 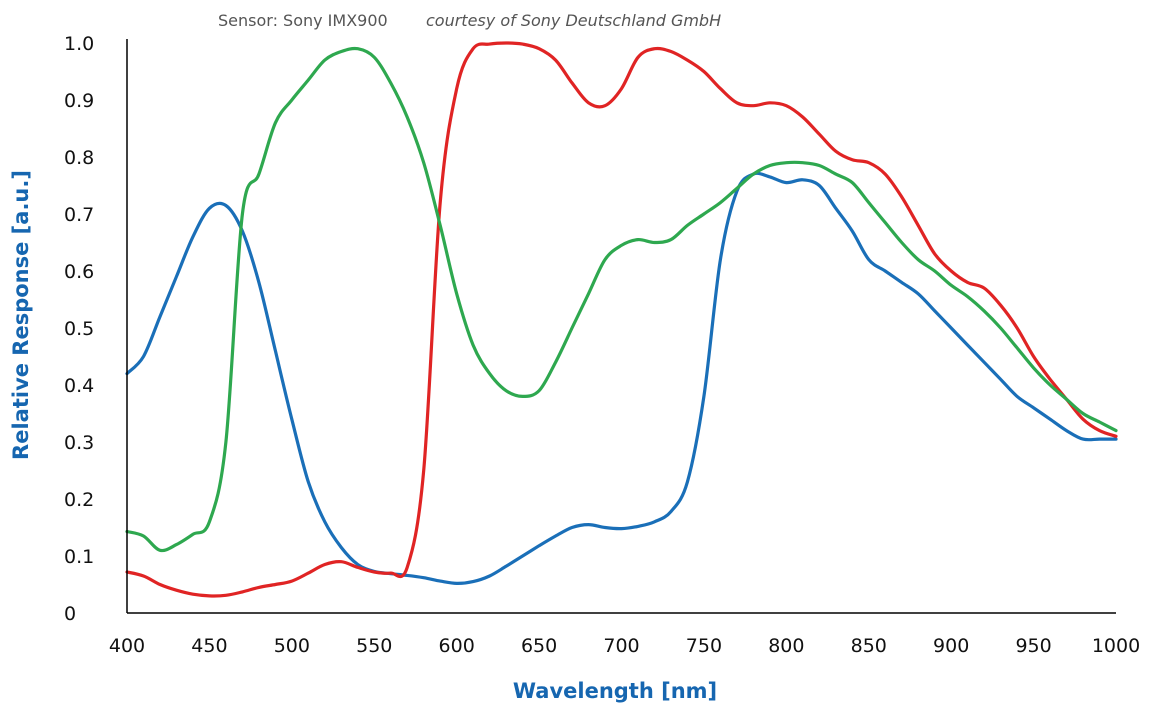 What do you see at coordinates (292, 646) in the screenshot?
I see `x-tick-label: 500` at bounding box center [292, 646].